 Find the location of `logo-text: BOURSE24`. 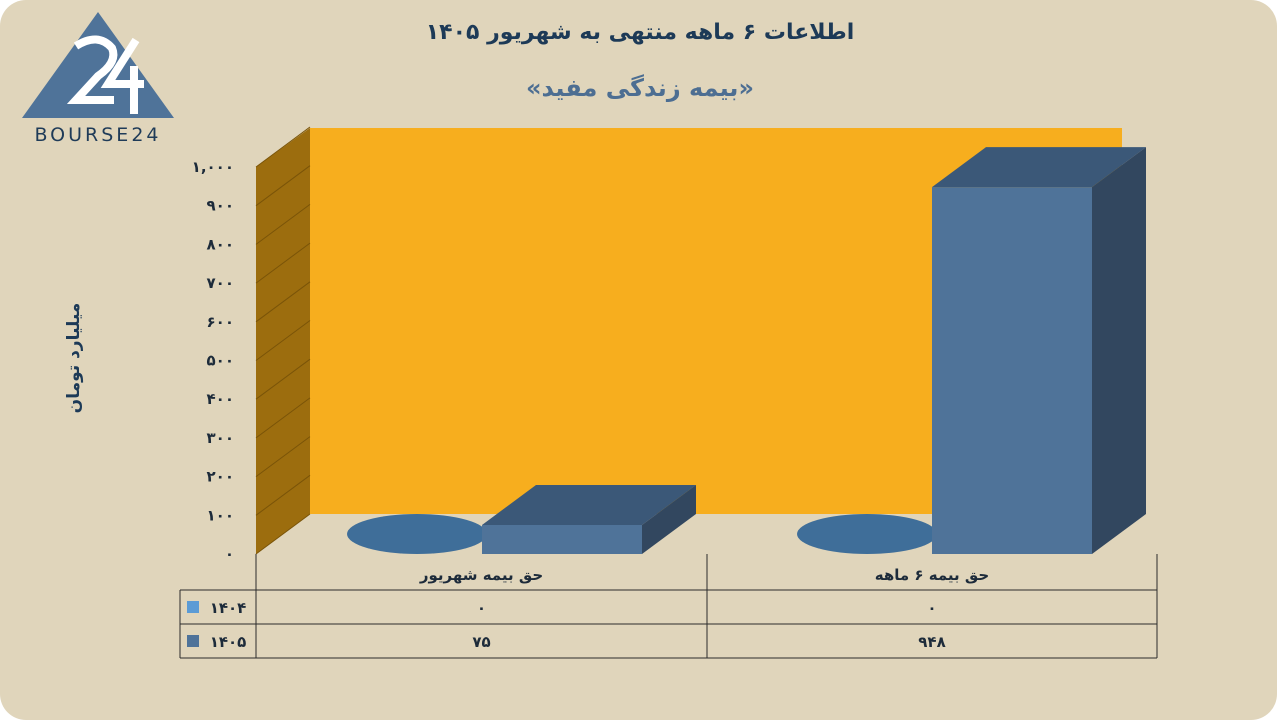

logo-text: BOURSE24 is located at coordinates (98, 135).